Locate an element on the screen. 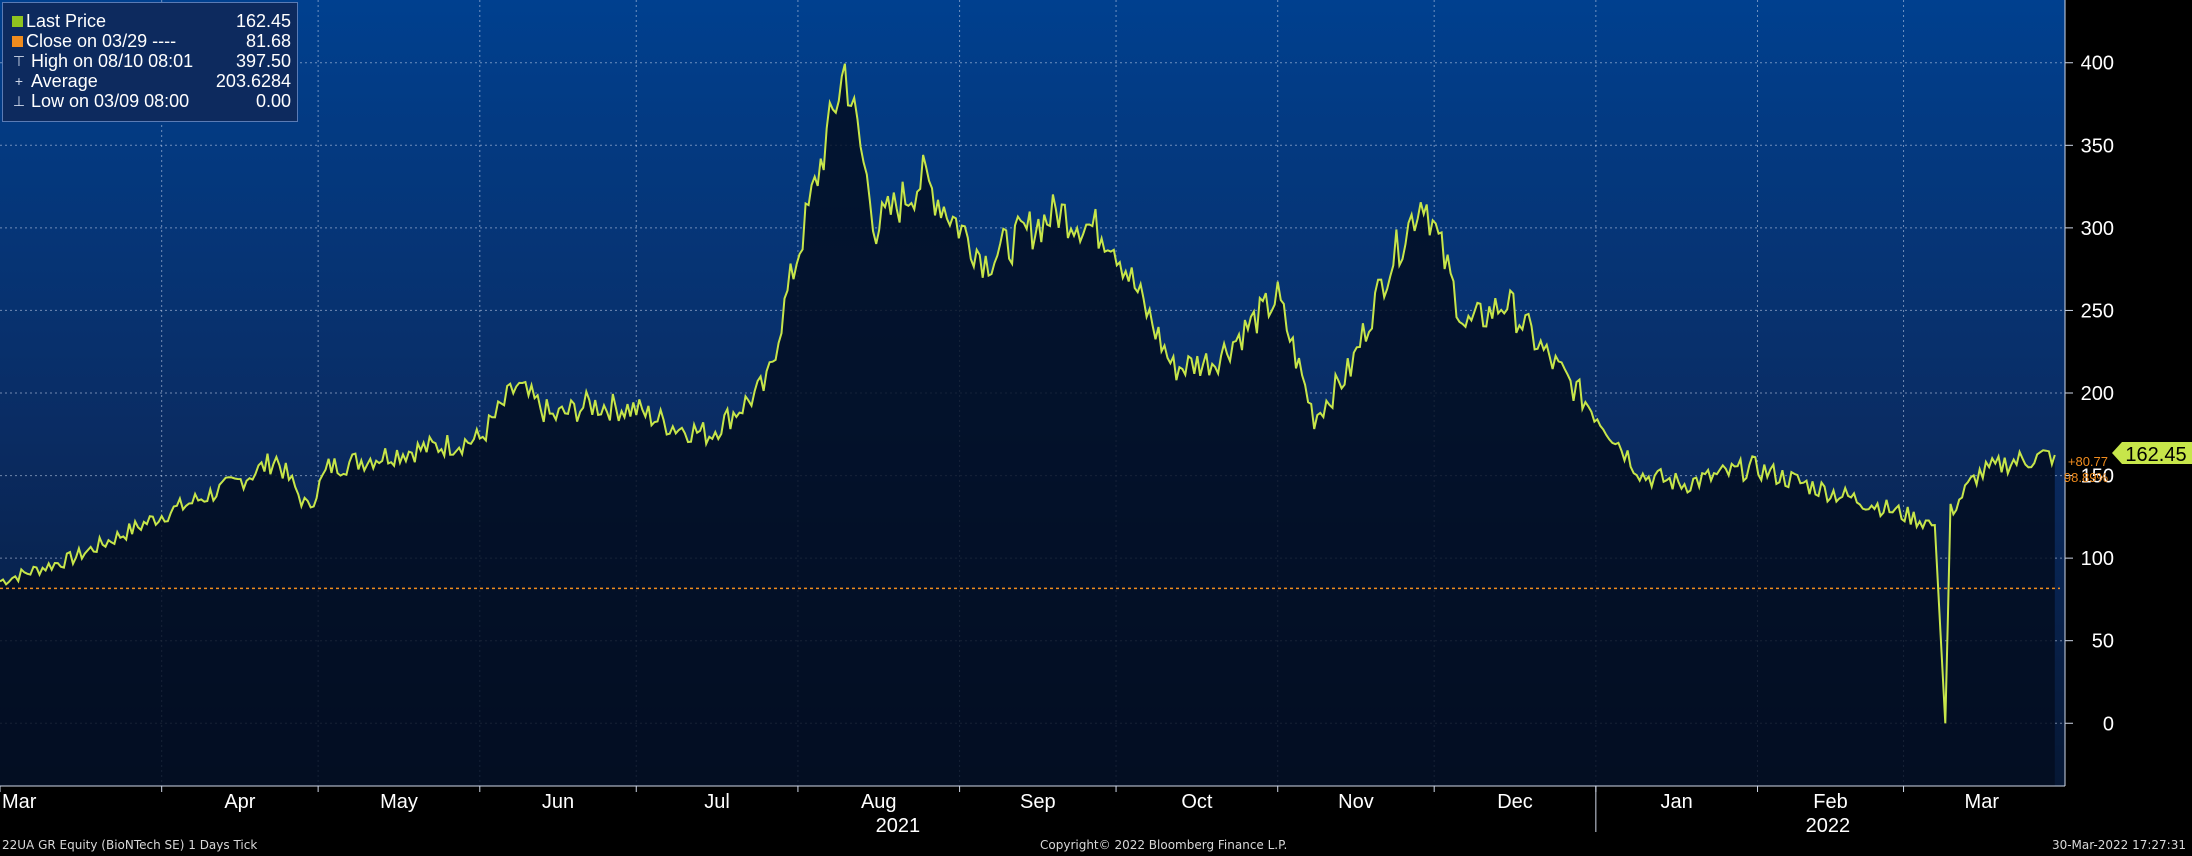 This screenshot has width=2192, height=856. y-tick-label: 50 is located at coordinates (2103, 642).